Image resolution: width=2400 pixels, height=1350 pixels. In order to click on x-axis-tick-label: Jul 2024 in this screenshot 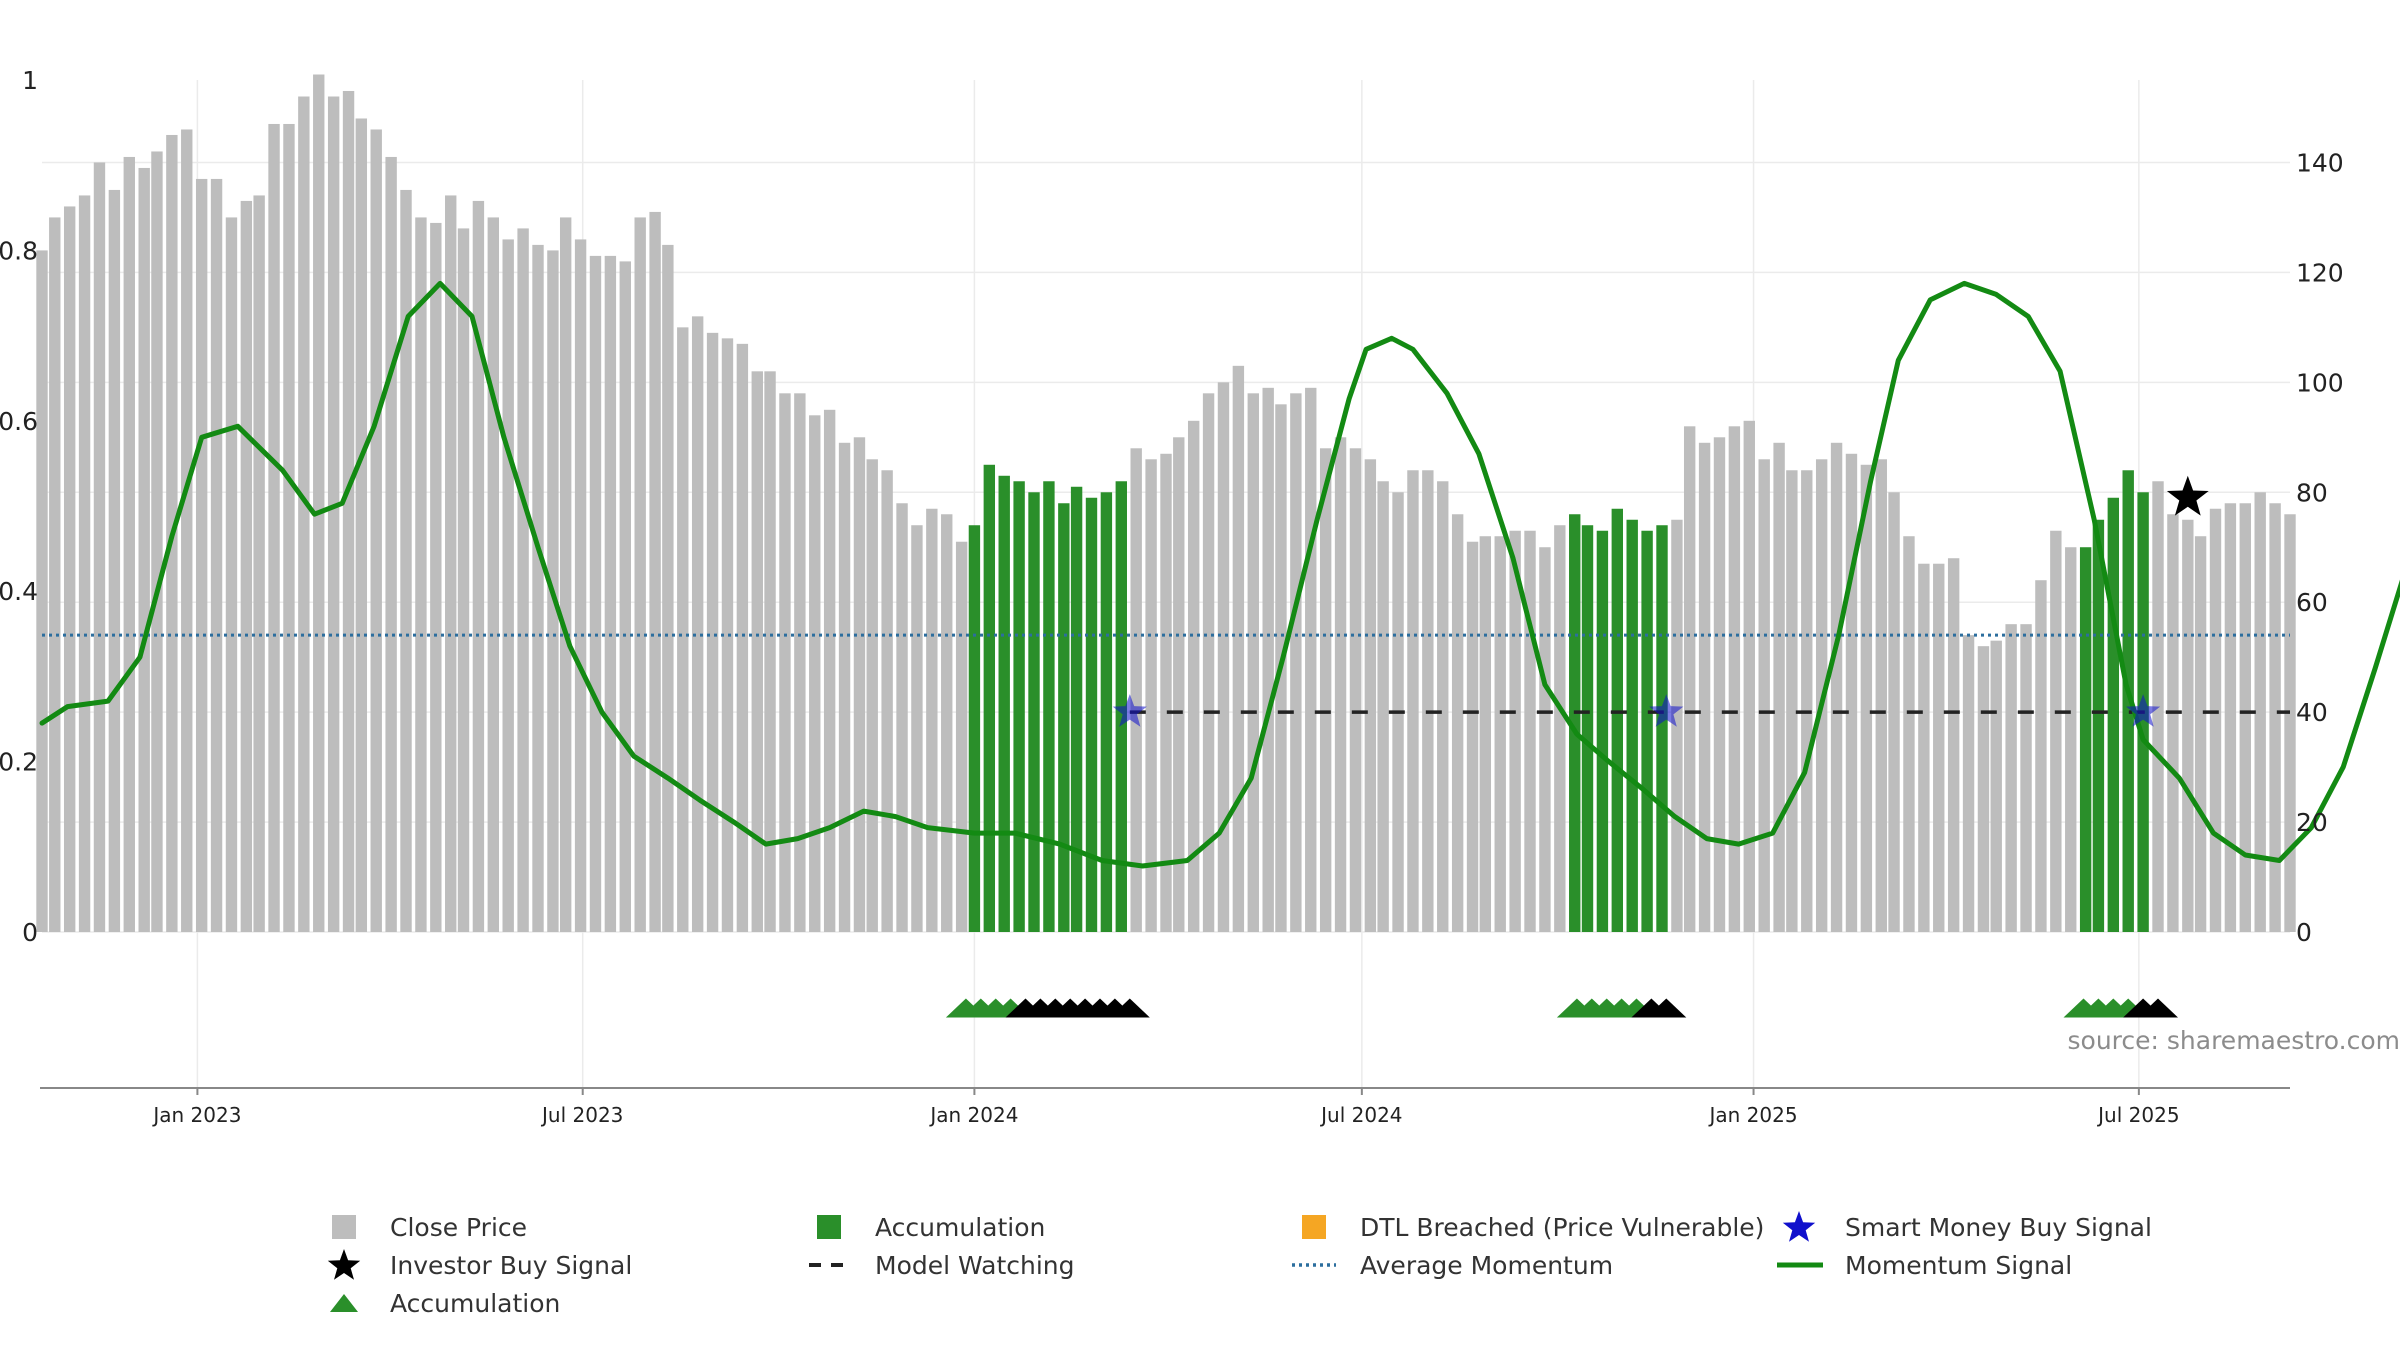, I will do `click(1360, 1115)`.